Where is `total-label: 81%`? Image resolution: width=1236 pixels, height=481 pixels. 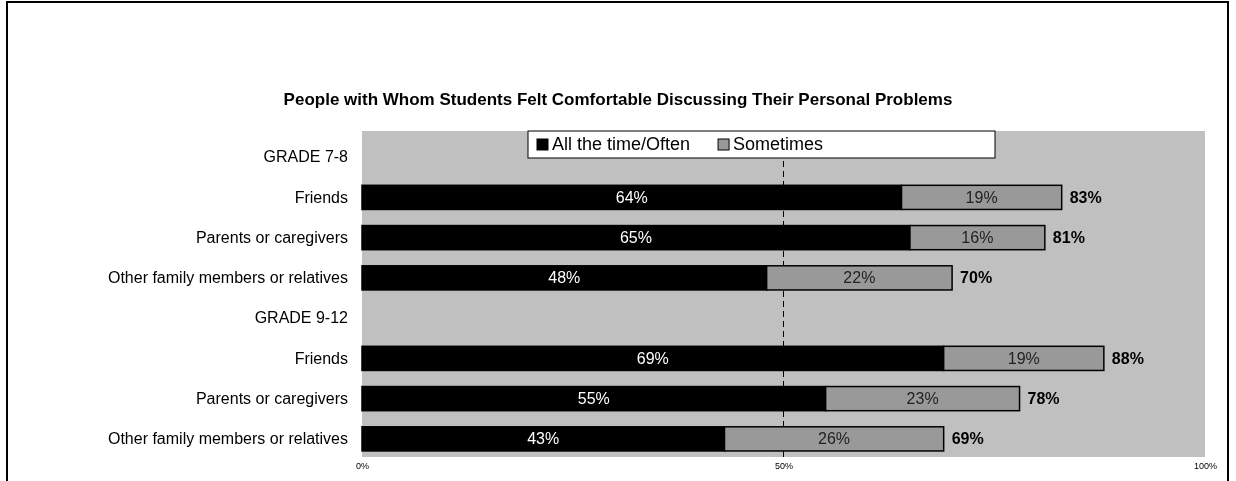 total-label: 81% is located at coordinates (1068, 238).